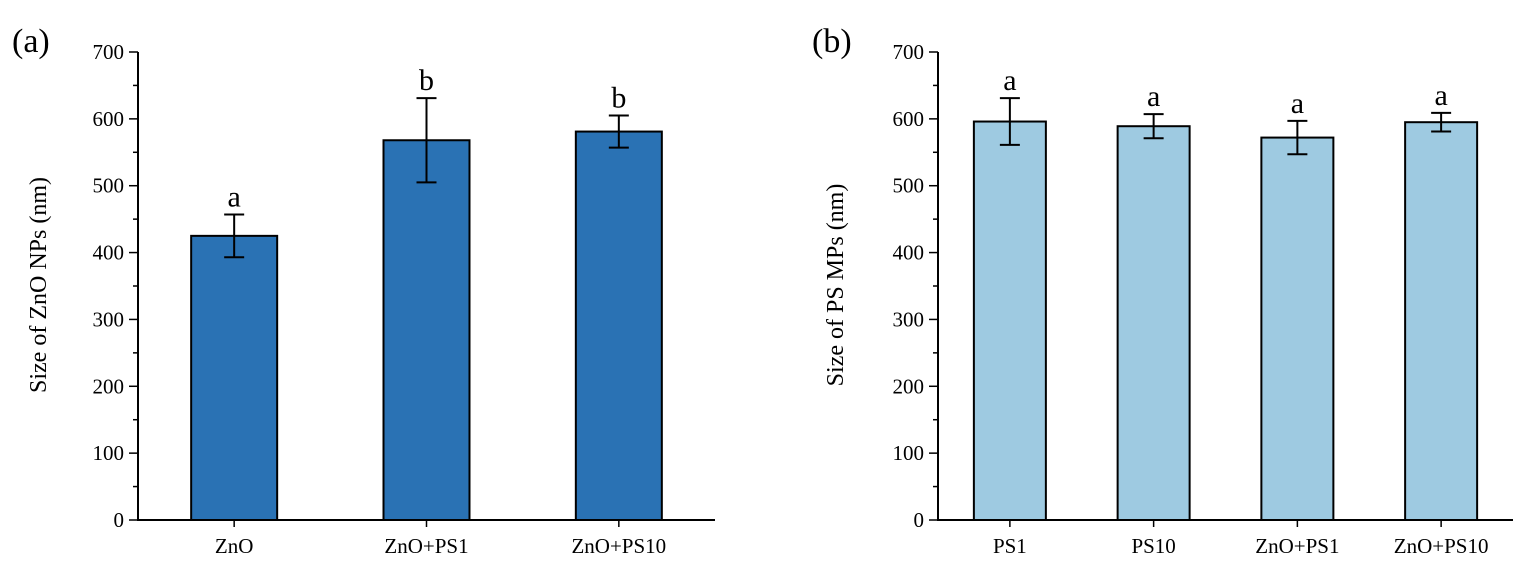 This screenshot has width=1535, height=572. I want to click on panel-b-y-tick-label: 200, so click(909, 386).